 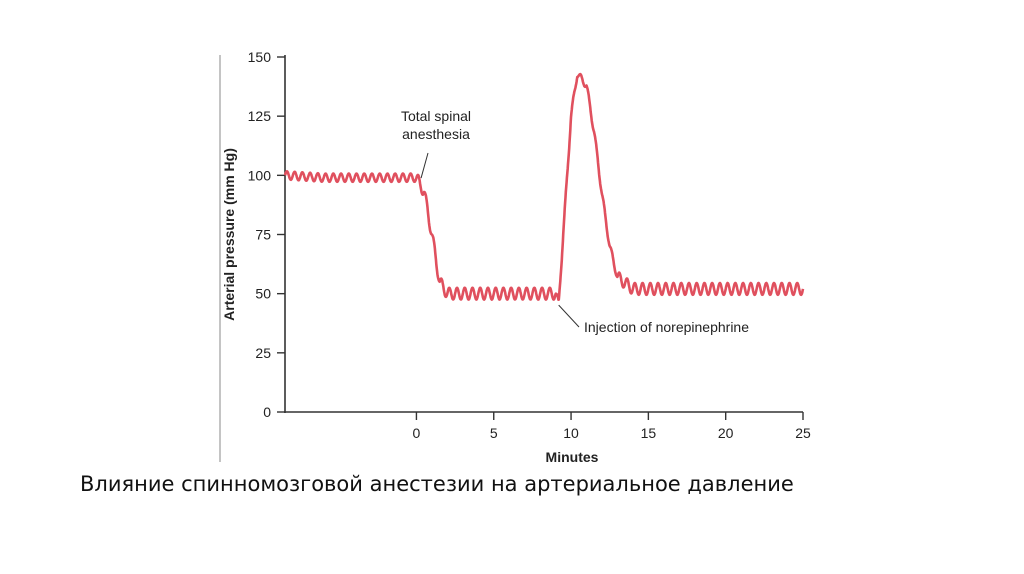 I want to click on annotation-norepinephrine: Injection of norepinephrine, so click(x=653, y=319).